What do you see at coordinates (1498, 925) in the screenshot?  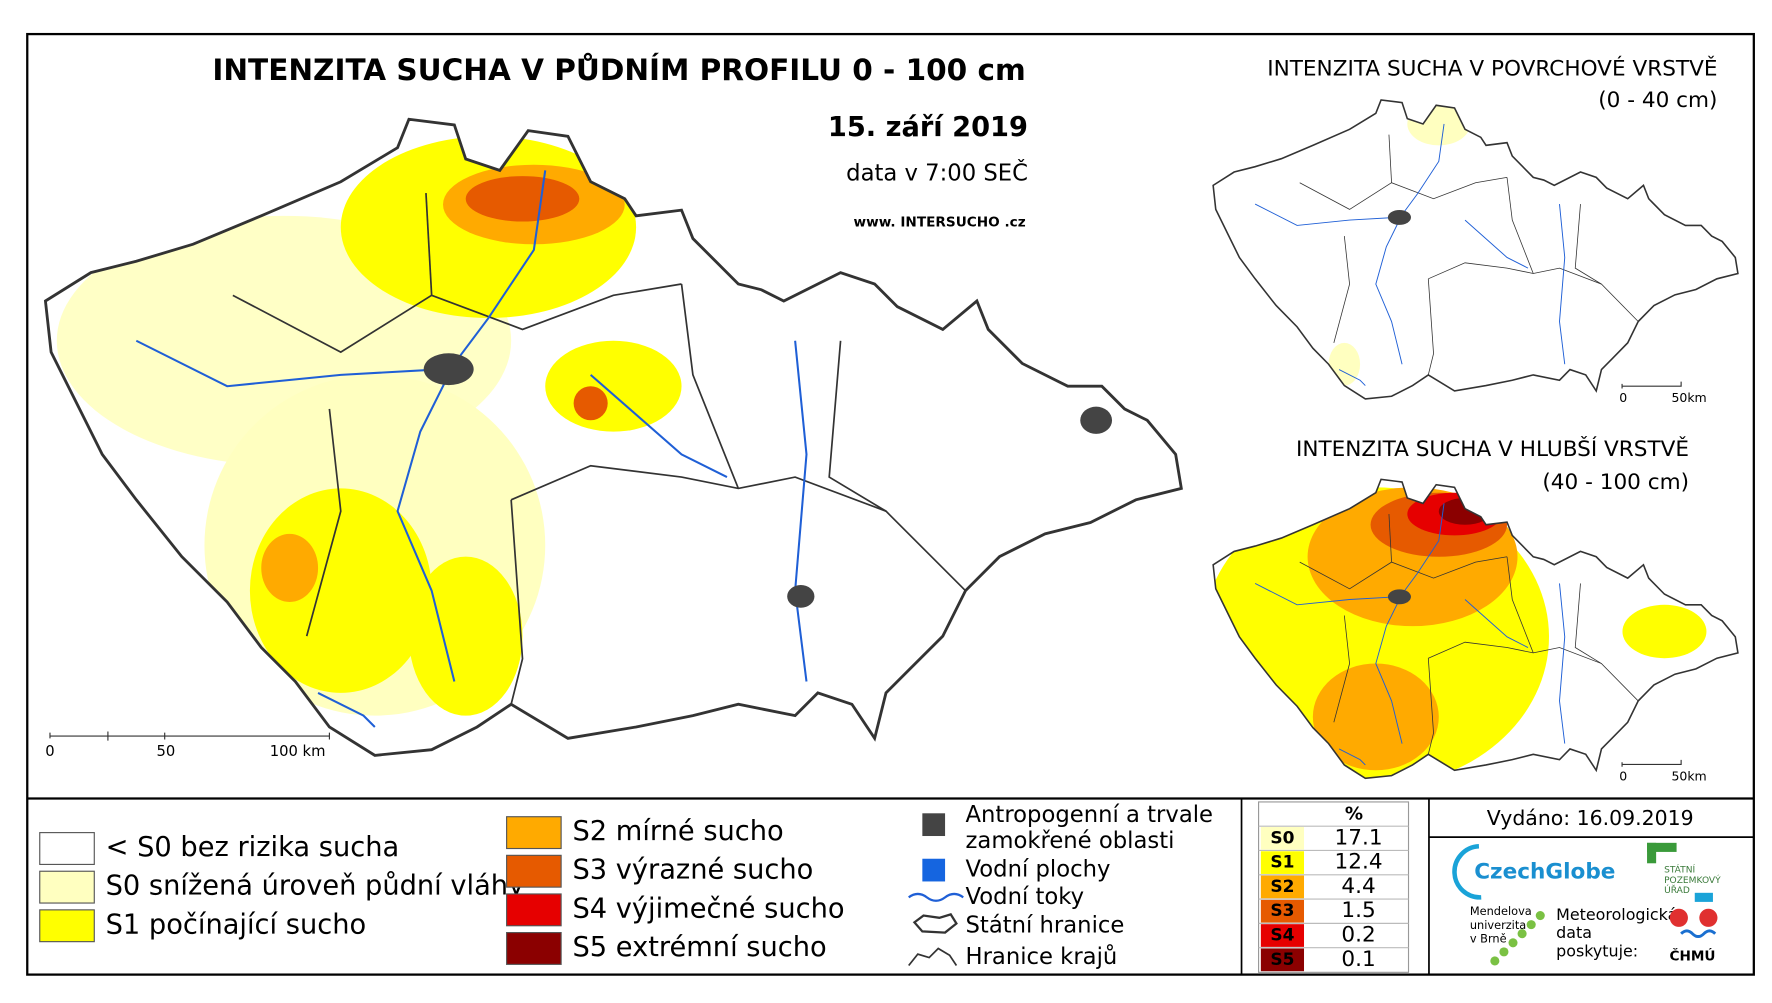 I see `logo-text: univerzita` at bounding box center [1498, 925].